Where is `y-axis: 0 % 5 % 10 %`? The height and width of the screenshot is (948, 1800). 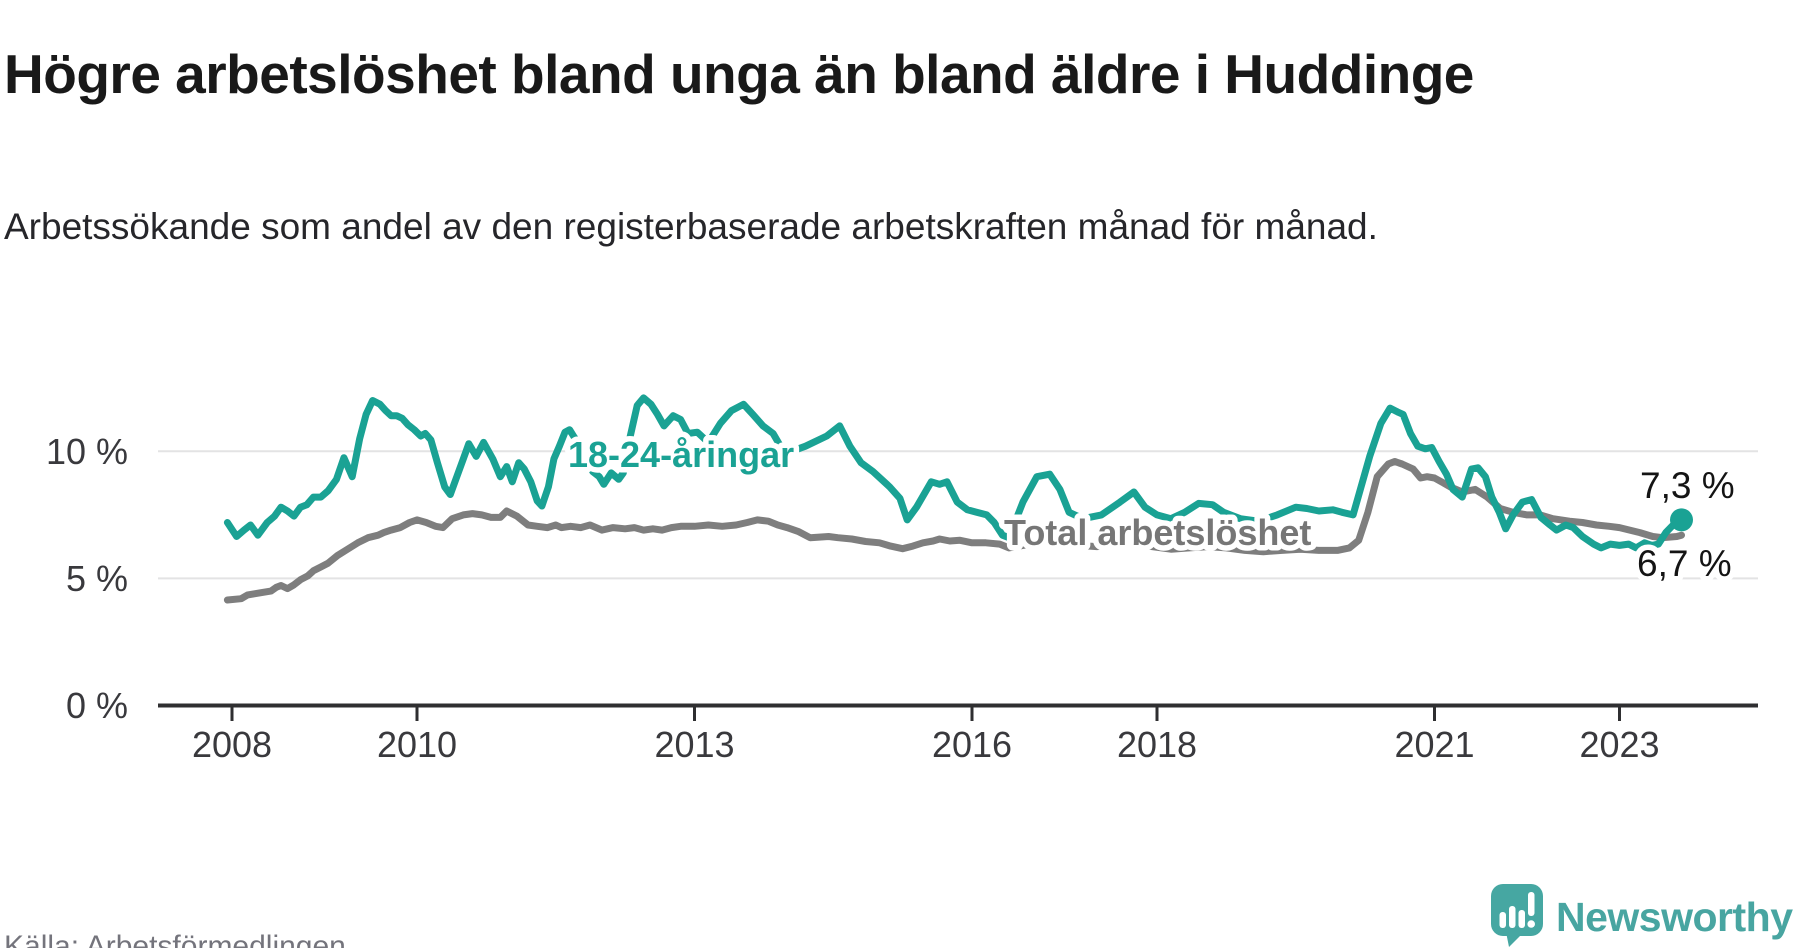
y-axis: 0 % 5 % 10 % is located at coordinates (87, 578).